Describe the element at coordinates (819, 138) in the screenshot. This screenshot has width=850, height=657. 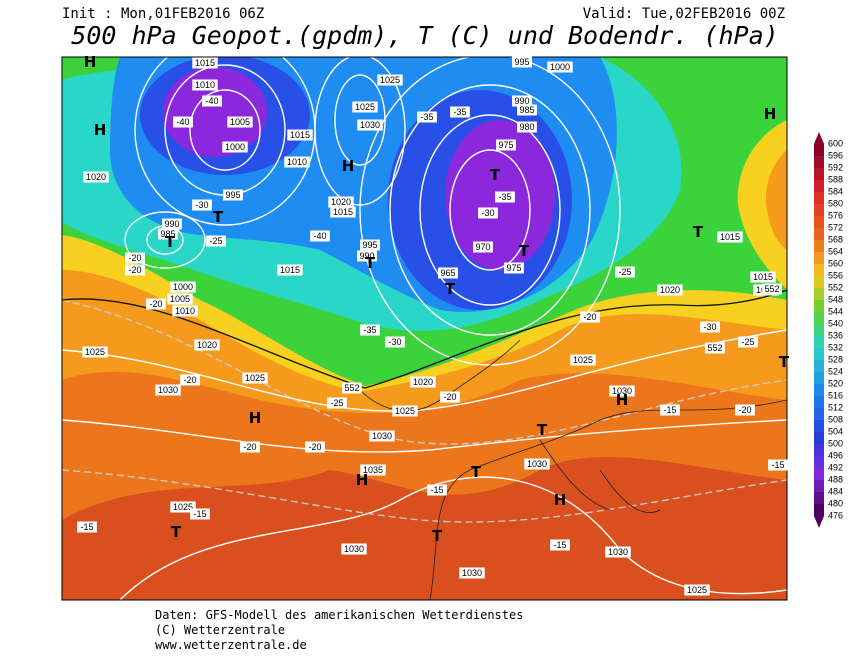
I see `colorbar-arrow` at that location.